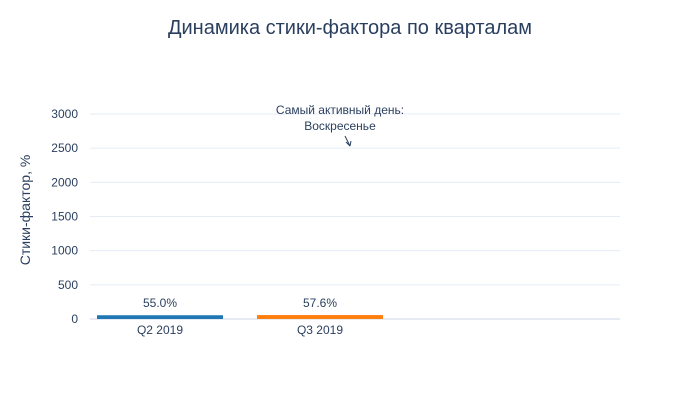  I want to click on y-tick-label: 2000, so click(64, 182).